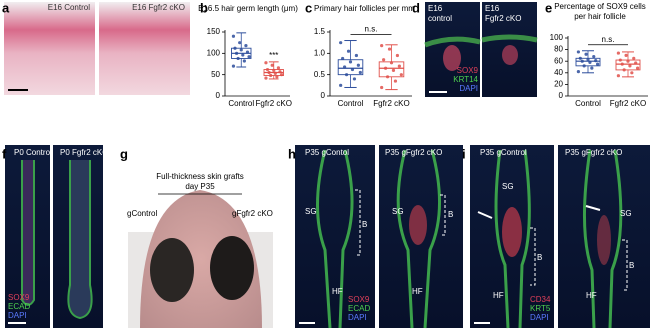 This screenshot has width=650, height=329. I want to click on panel-letter: h, so click(292, 153).